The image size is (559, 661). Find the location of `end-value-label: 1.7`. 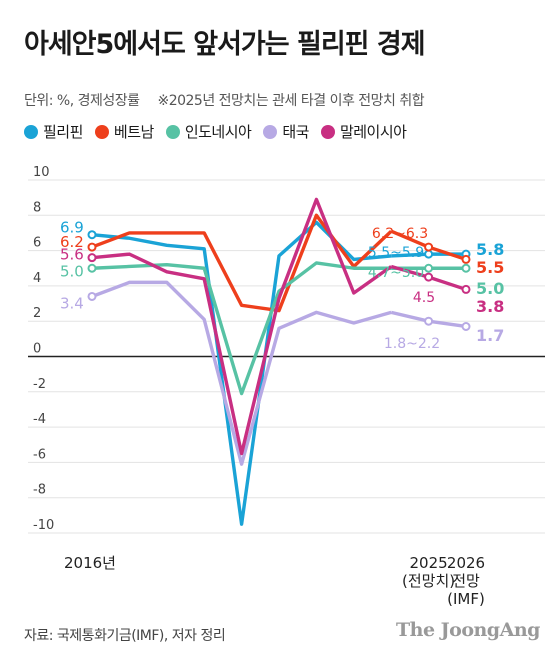

end-value-label: 1.7 is located at coordinates (490, 335).